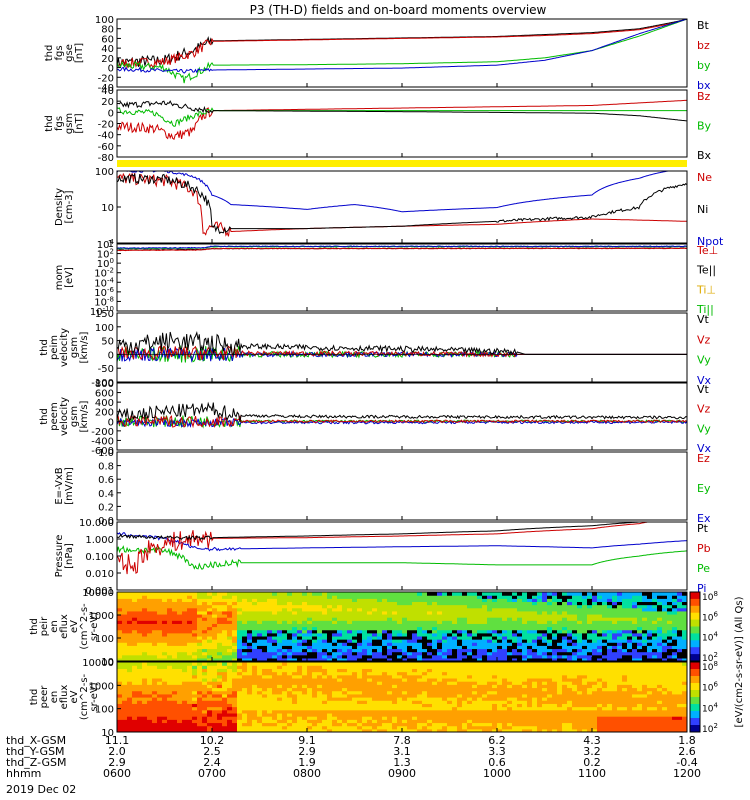 Image resolution: width=750 pixels, height=800 pixels. I want to click on legend-Te: Te||, so click(706, 270).